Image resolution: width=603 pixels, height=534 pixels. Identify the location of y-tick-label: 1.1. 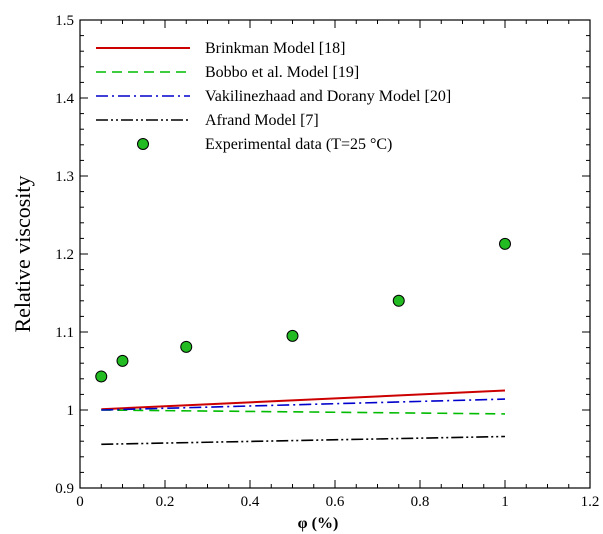
(64, 333).